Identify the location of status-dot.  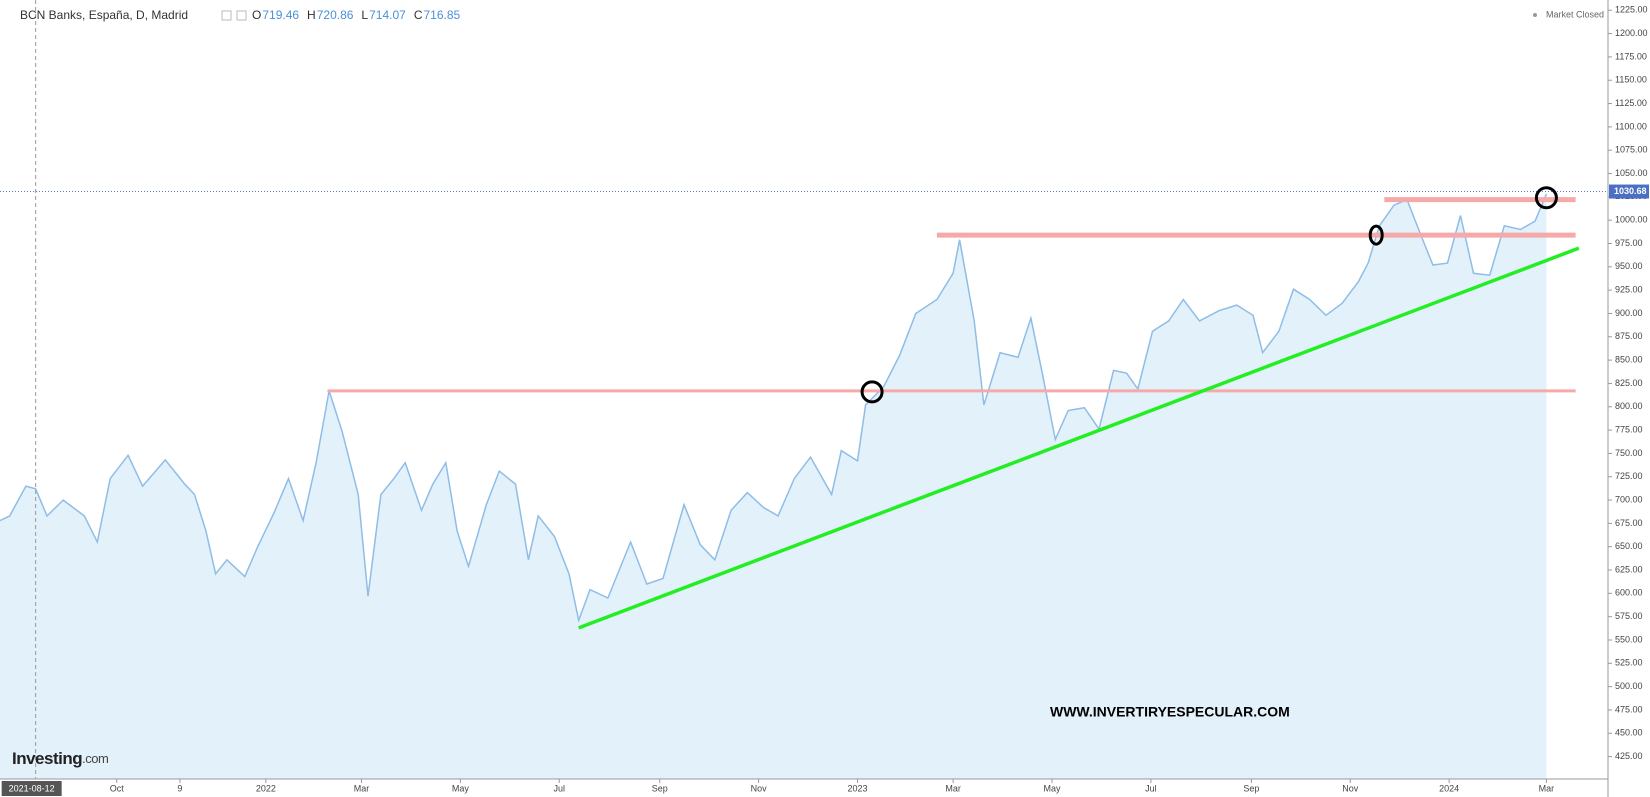
(1535, 15).